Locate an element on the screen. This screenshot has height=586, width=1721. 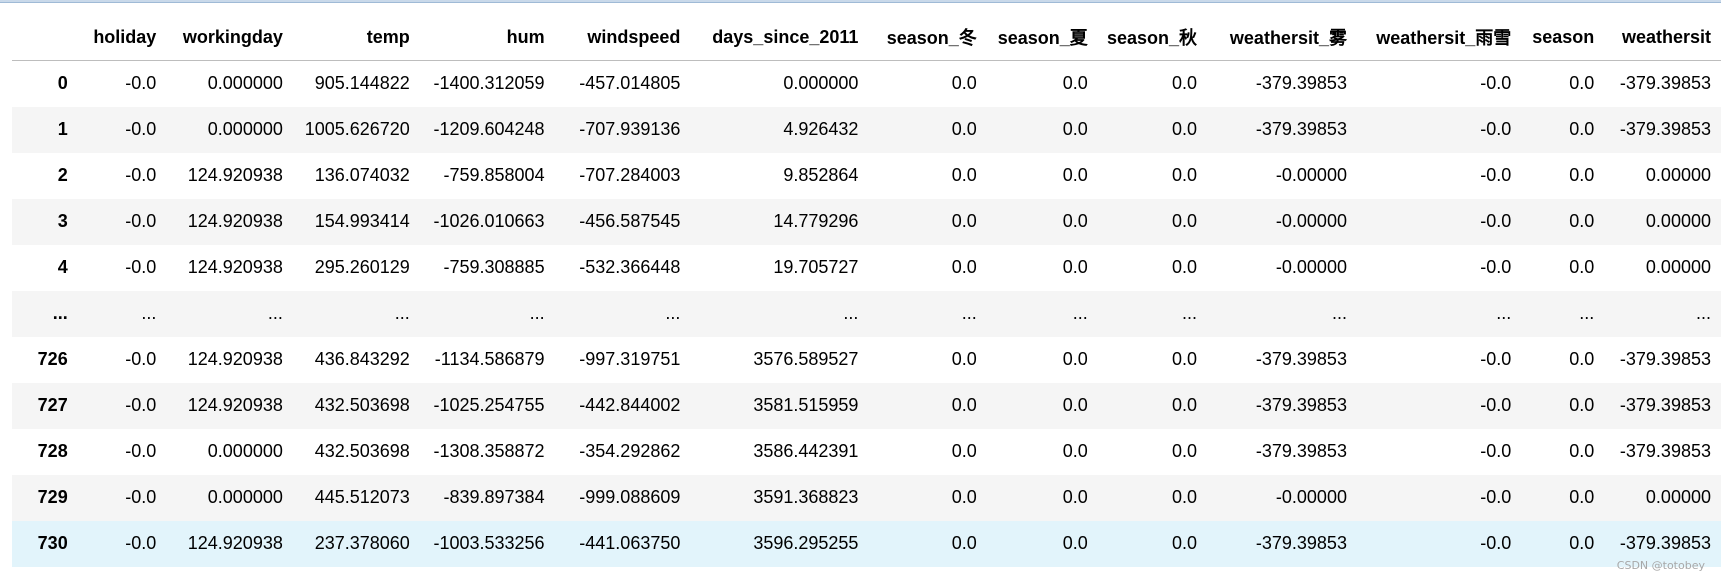
table-cell: 295.260129 is located at coordinates (362, 267).